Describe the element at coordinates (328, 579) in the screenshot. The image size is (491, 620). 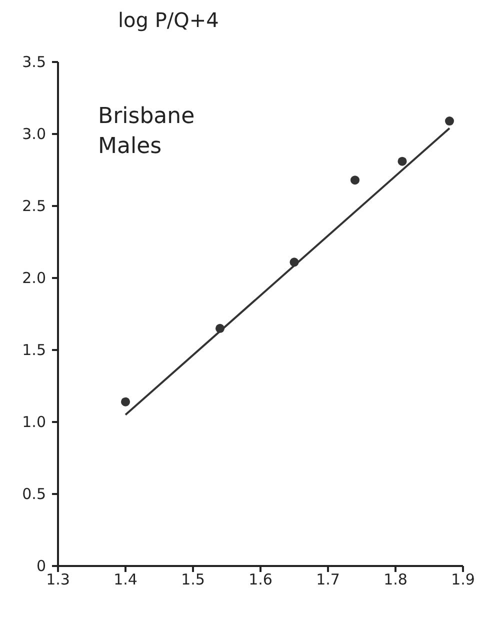
I see `x-tick-label: 1.7` at that location.